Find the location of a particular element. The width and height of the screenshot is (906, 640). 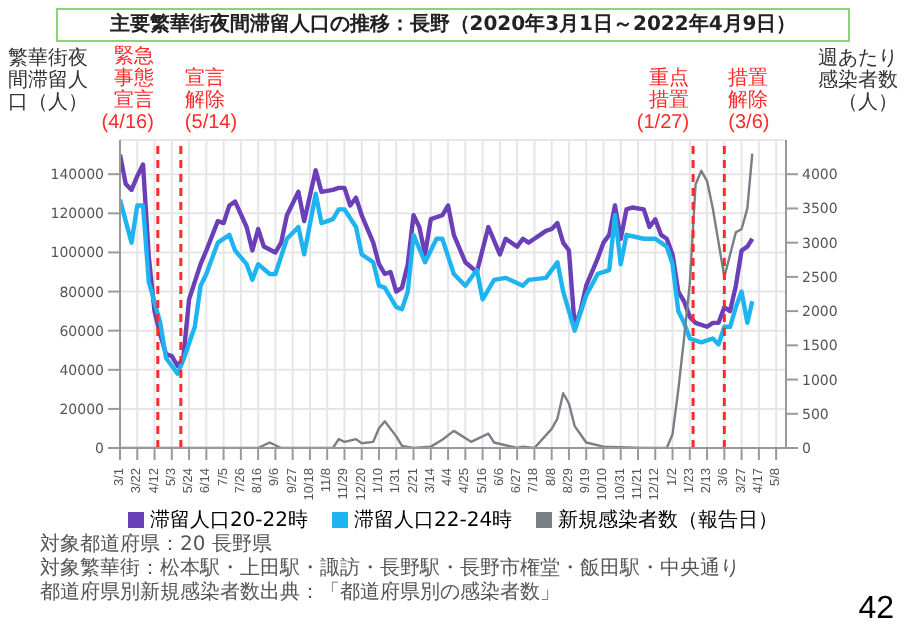

chart-title: 主要繁華街夜間滞留人口の推移：長野（2020年3月1日～2022年4月9日） is located at coordinates (453, 25).